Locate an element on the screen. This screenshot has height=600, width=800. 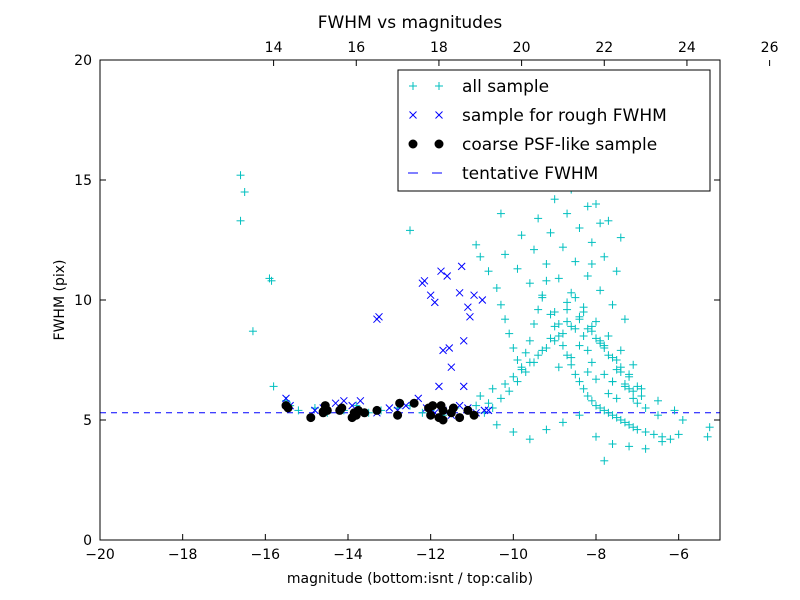
point-x-4-b is located at coordinates (335, 403).